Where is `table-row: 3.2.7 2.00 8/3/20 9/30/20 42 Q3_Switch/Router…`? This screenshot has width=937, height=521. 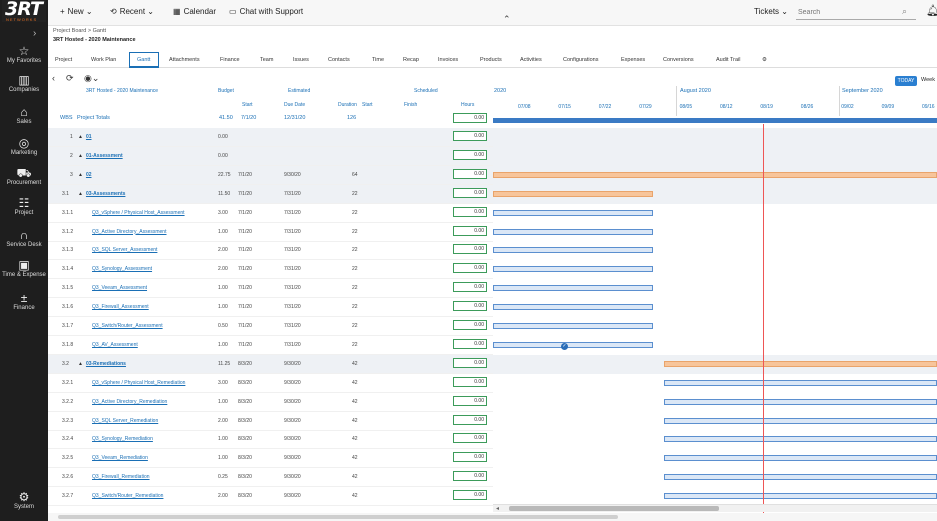
table-row: 3.2.7 2.00 8/3/20 9/30/20 42 Q3_Switch/Router… is located at coordinates (270, 497).